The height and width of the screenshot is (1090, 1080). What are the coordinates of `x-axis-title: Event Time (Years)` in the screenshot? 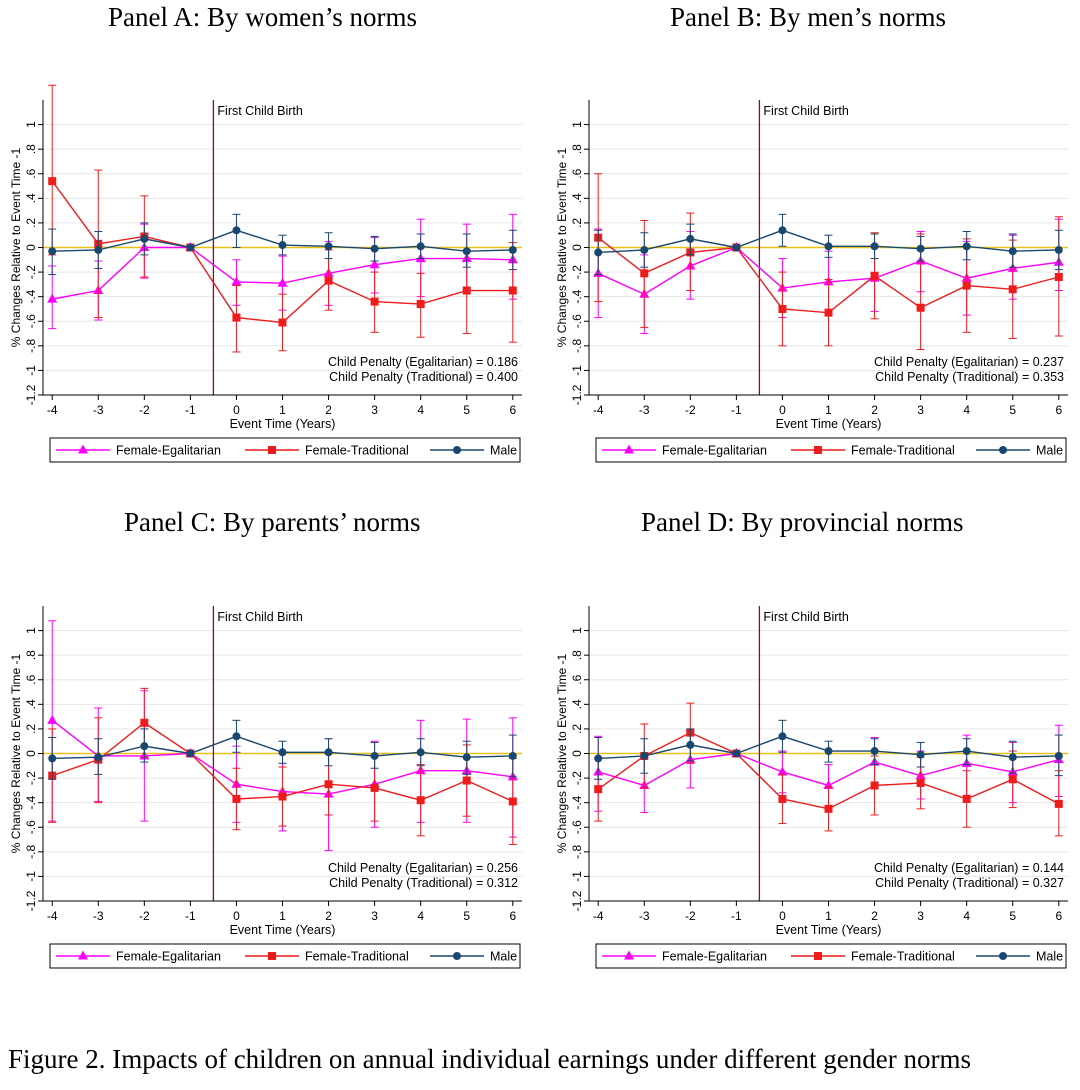 It's located at (829, 930).